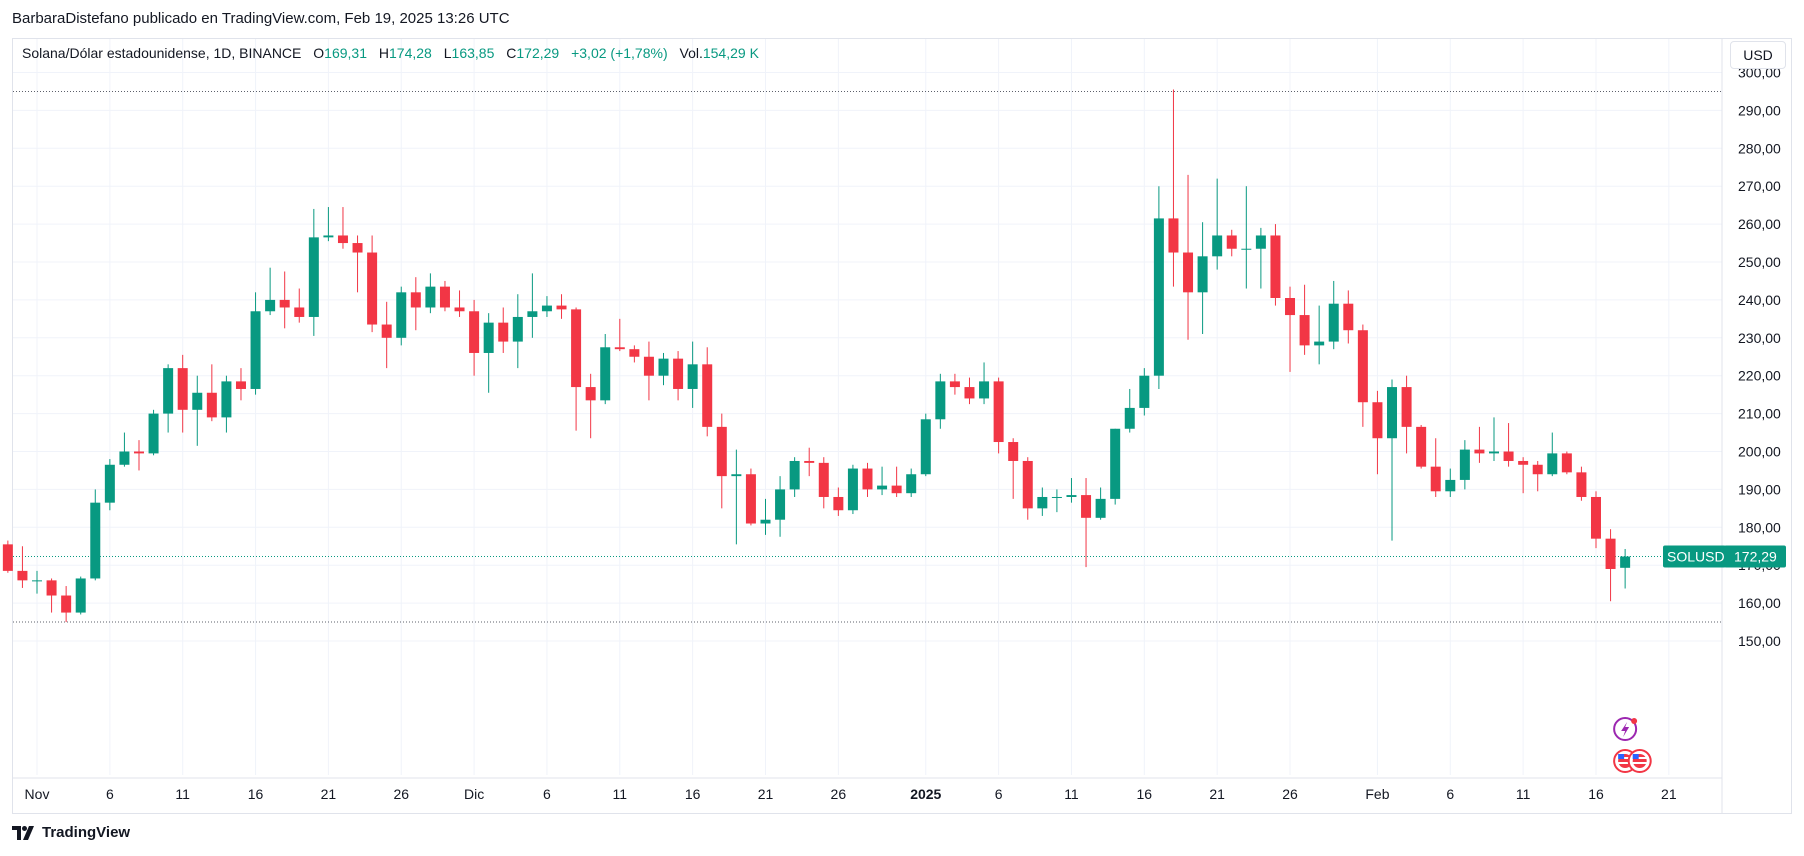  What do you see at coordinates (1759, 452) in the screenshot?
I see `y-tick-label: 200,00` at bounding box center [1759, 452].